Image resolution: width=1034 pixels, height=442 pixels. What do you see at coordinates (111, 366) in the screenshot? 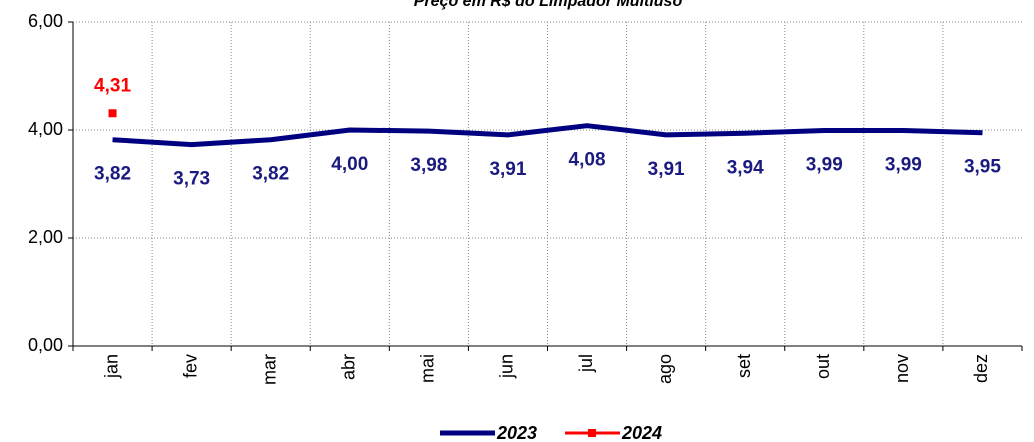
I see `x-tick-label: jan` at bounding box center [111, 366].